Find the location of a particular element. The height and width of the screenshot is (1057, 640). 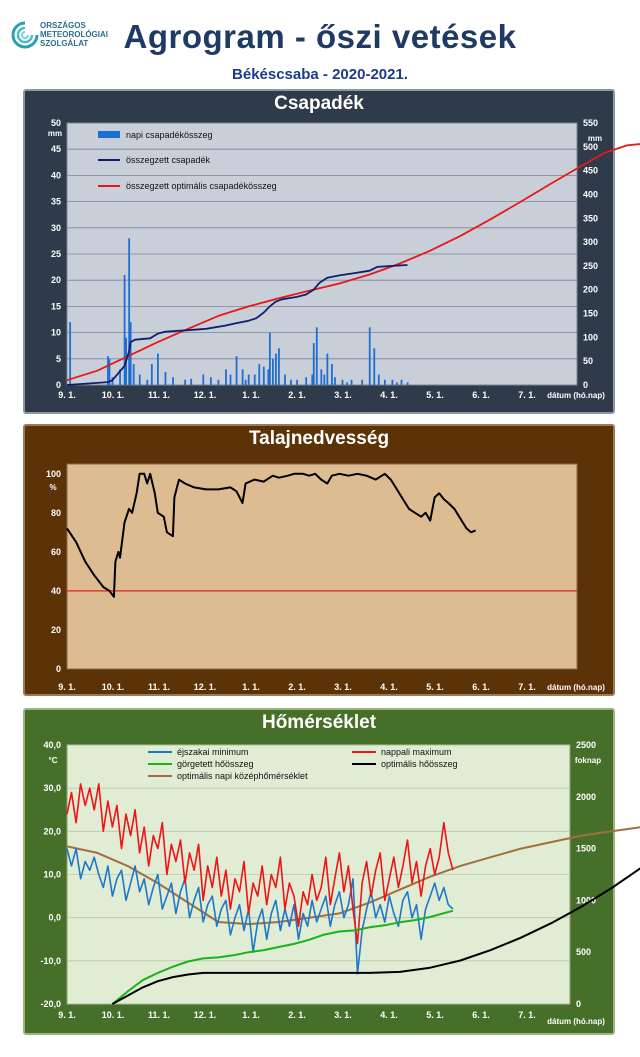

soil-y-label: % is located at coordinates (52, 487).